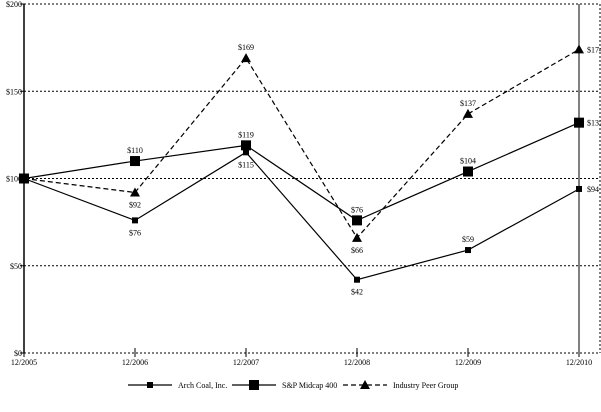 The height and width of the screenshot is (412, 601). What do you see at coordinates (593, 189) in the screenshot?
I see `data-label: $94` at bounding box center [593, 189].